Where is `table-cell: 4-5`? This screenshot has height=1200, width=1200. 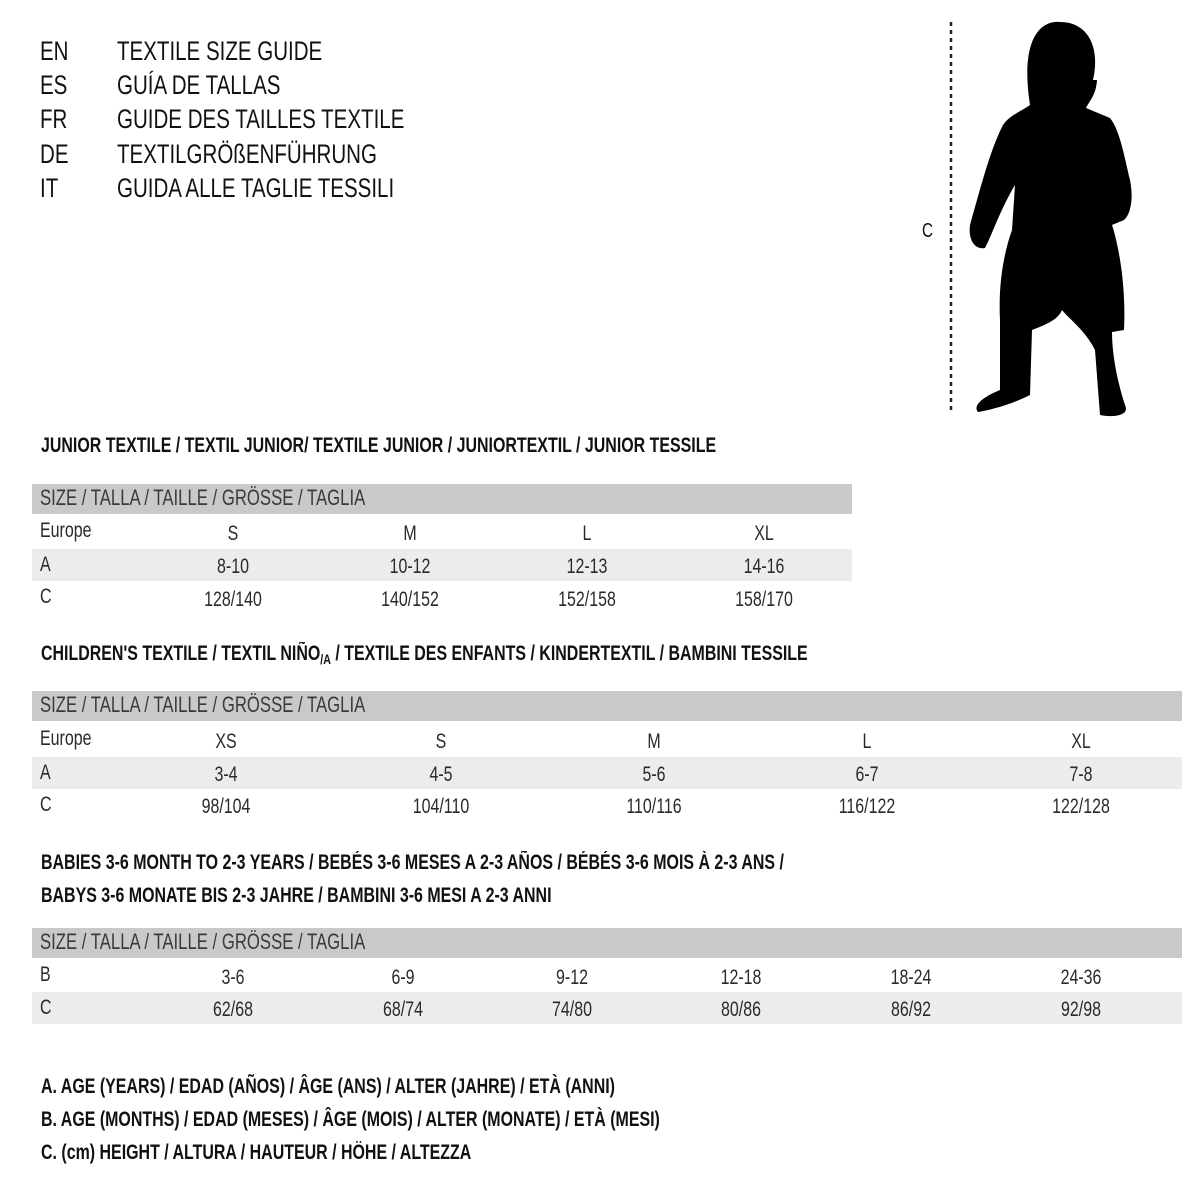 table-cell: 4-5 is located at coordinates (441, 774).